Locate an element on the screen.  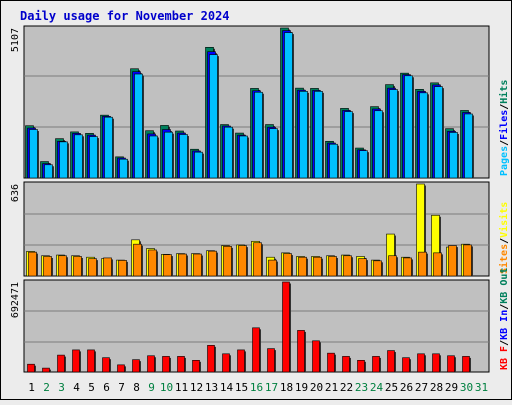
x-tick-label: 20 is located at coordinates (316, 387).